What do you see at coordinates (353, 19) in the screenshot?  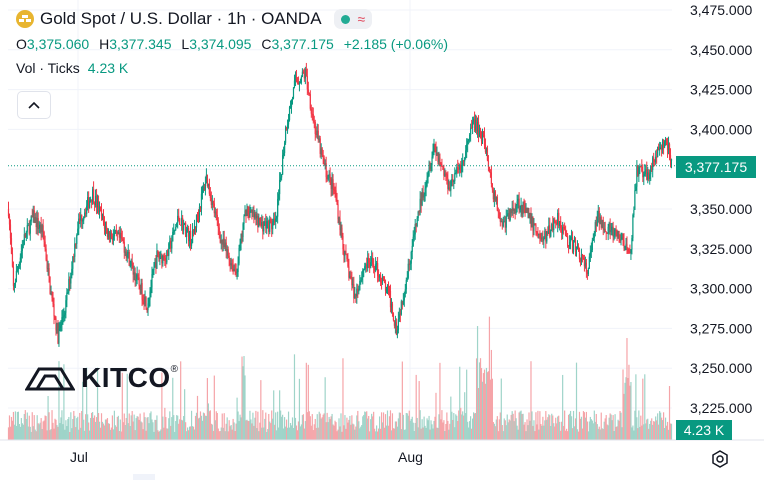 I see `market-status: ≈` at bounding box center [353, 19].